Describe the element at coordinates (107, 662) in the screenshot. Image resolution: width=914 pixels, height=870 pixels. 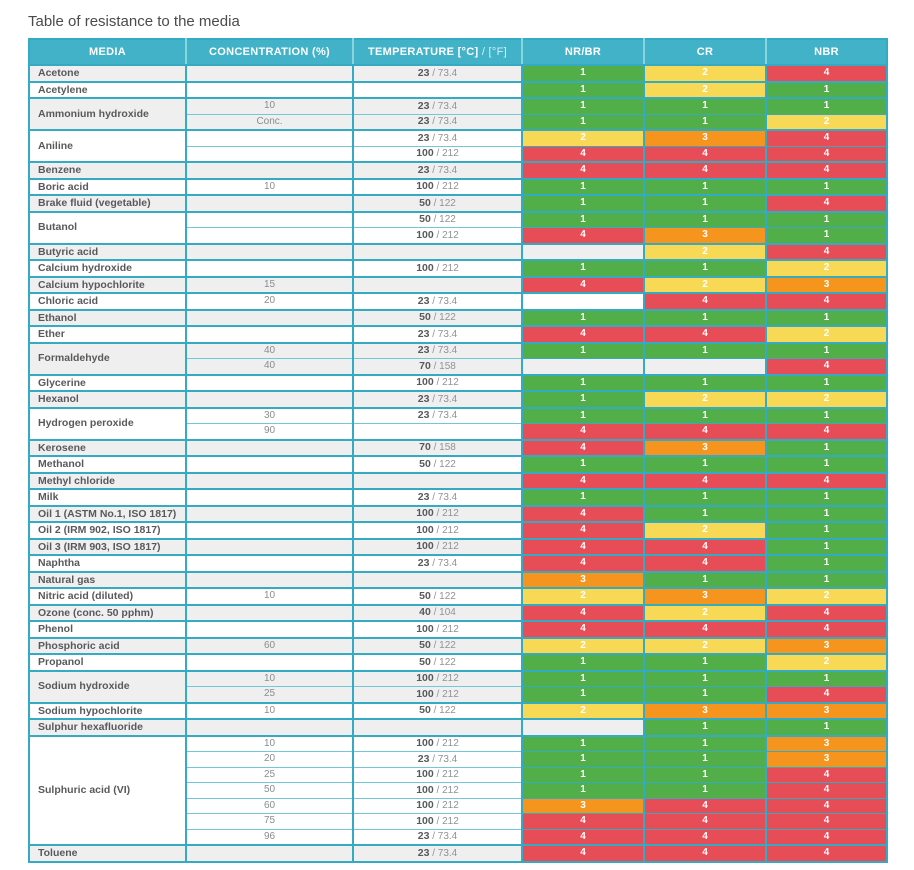
I see `media-cell: Propanol` at that location.